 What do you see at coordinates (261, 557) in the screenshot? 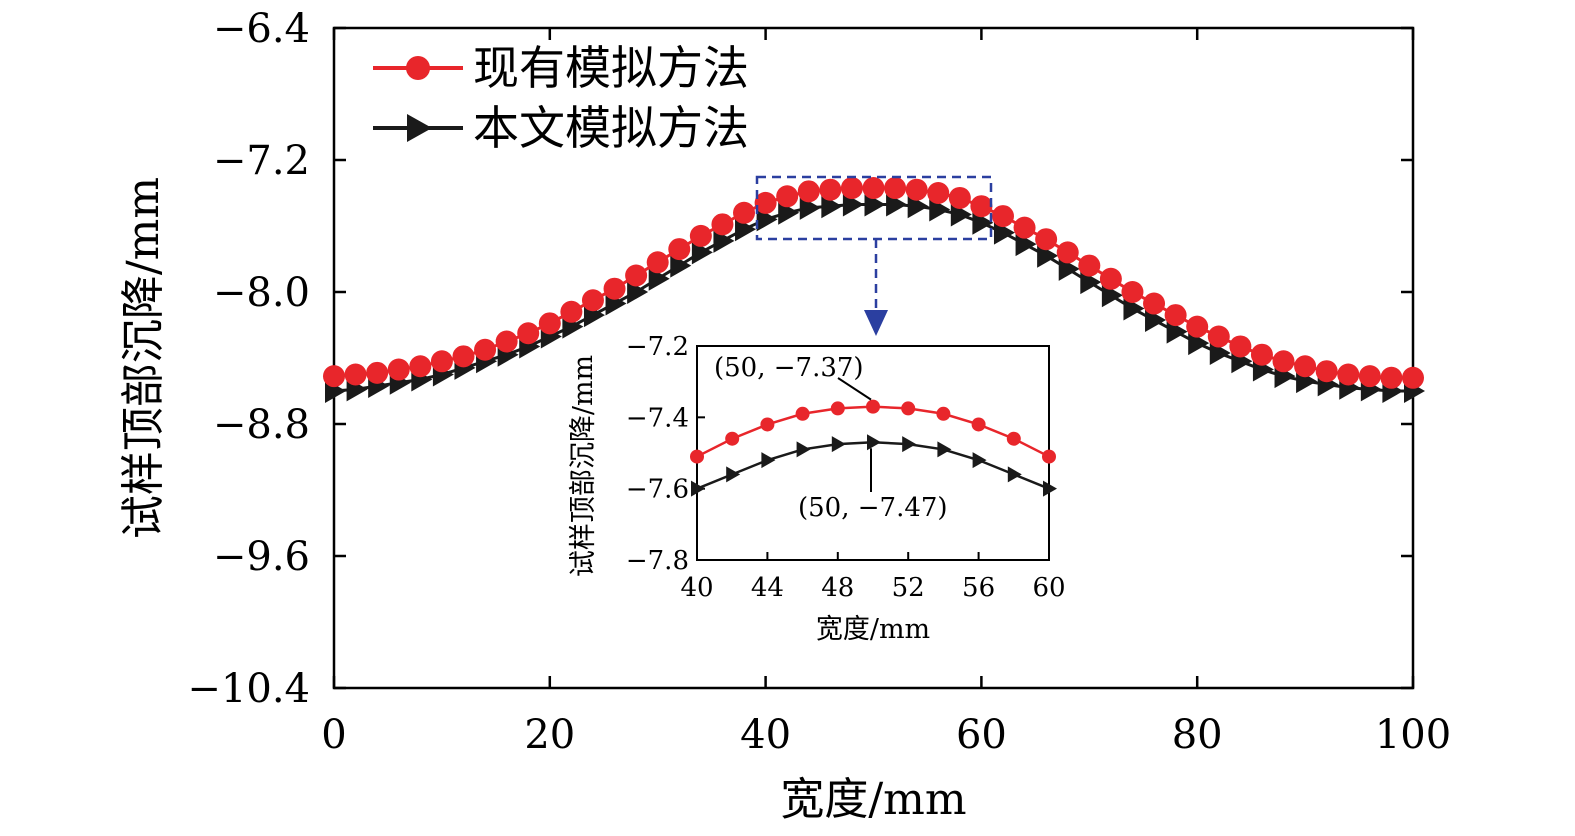
I see `y-tick-label: −9.6` at bounding box center [261, 557].